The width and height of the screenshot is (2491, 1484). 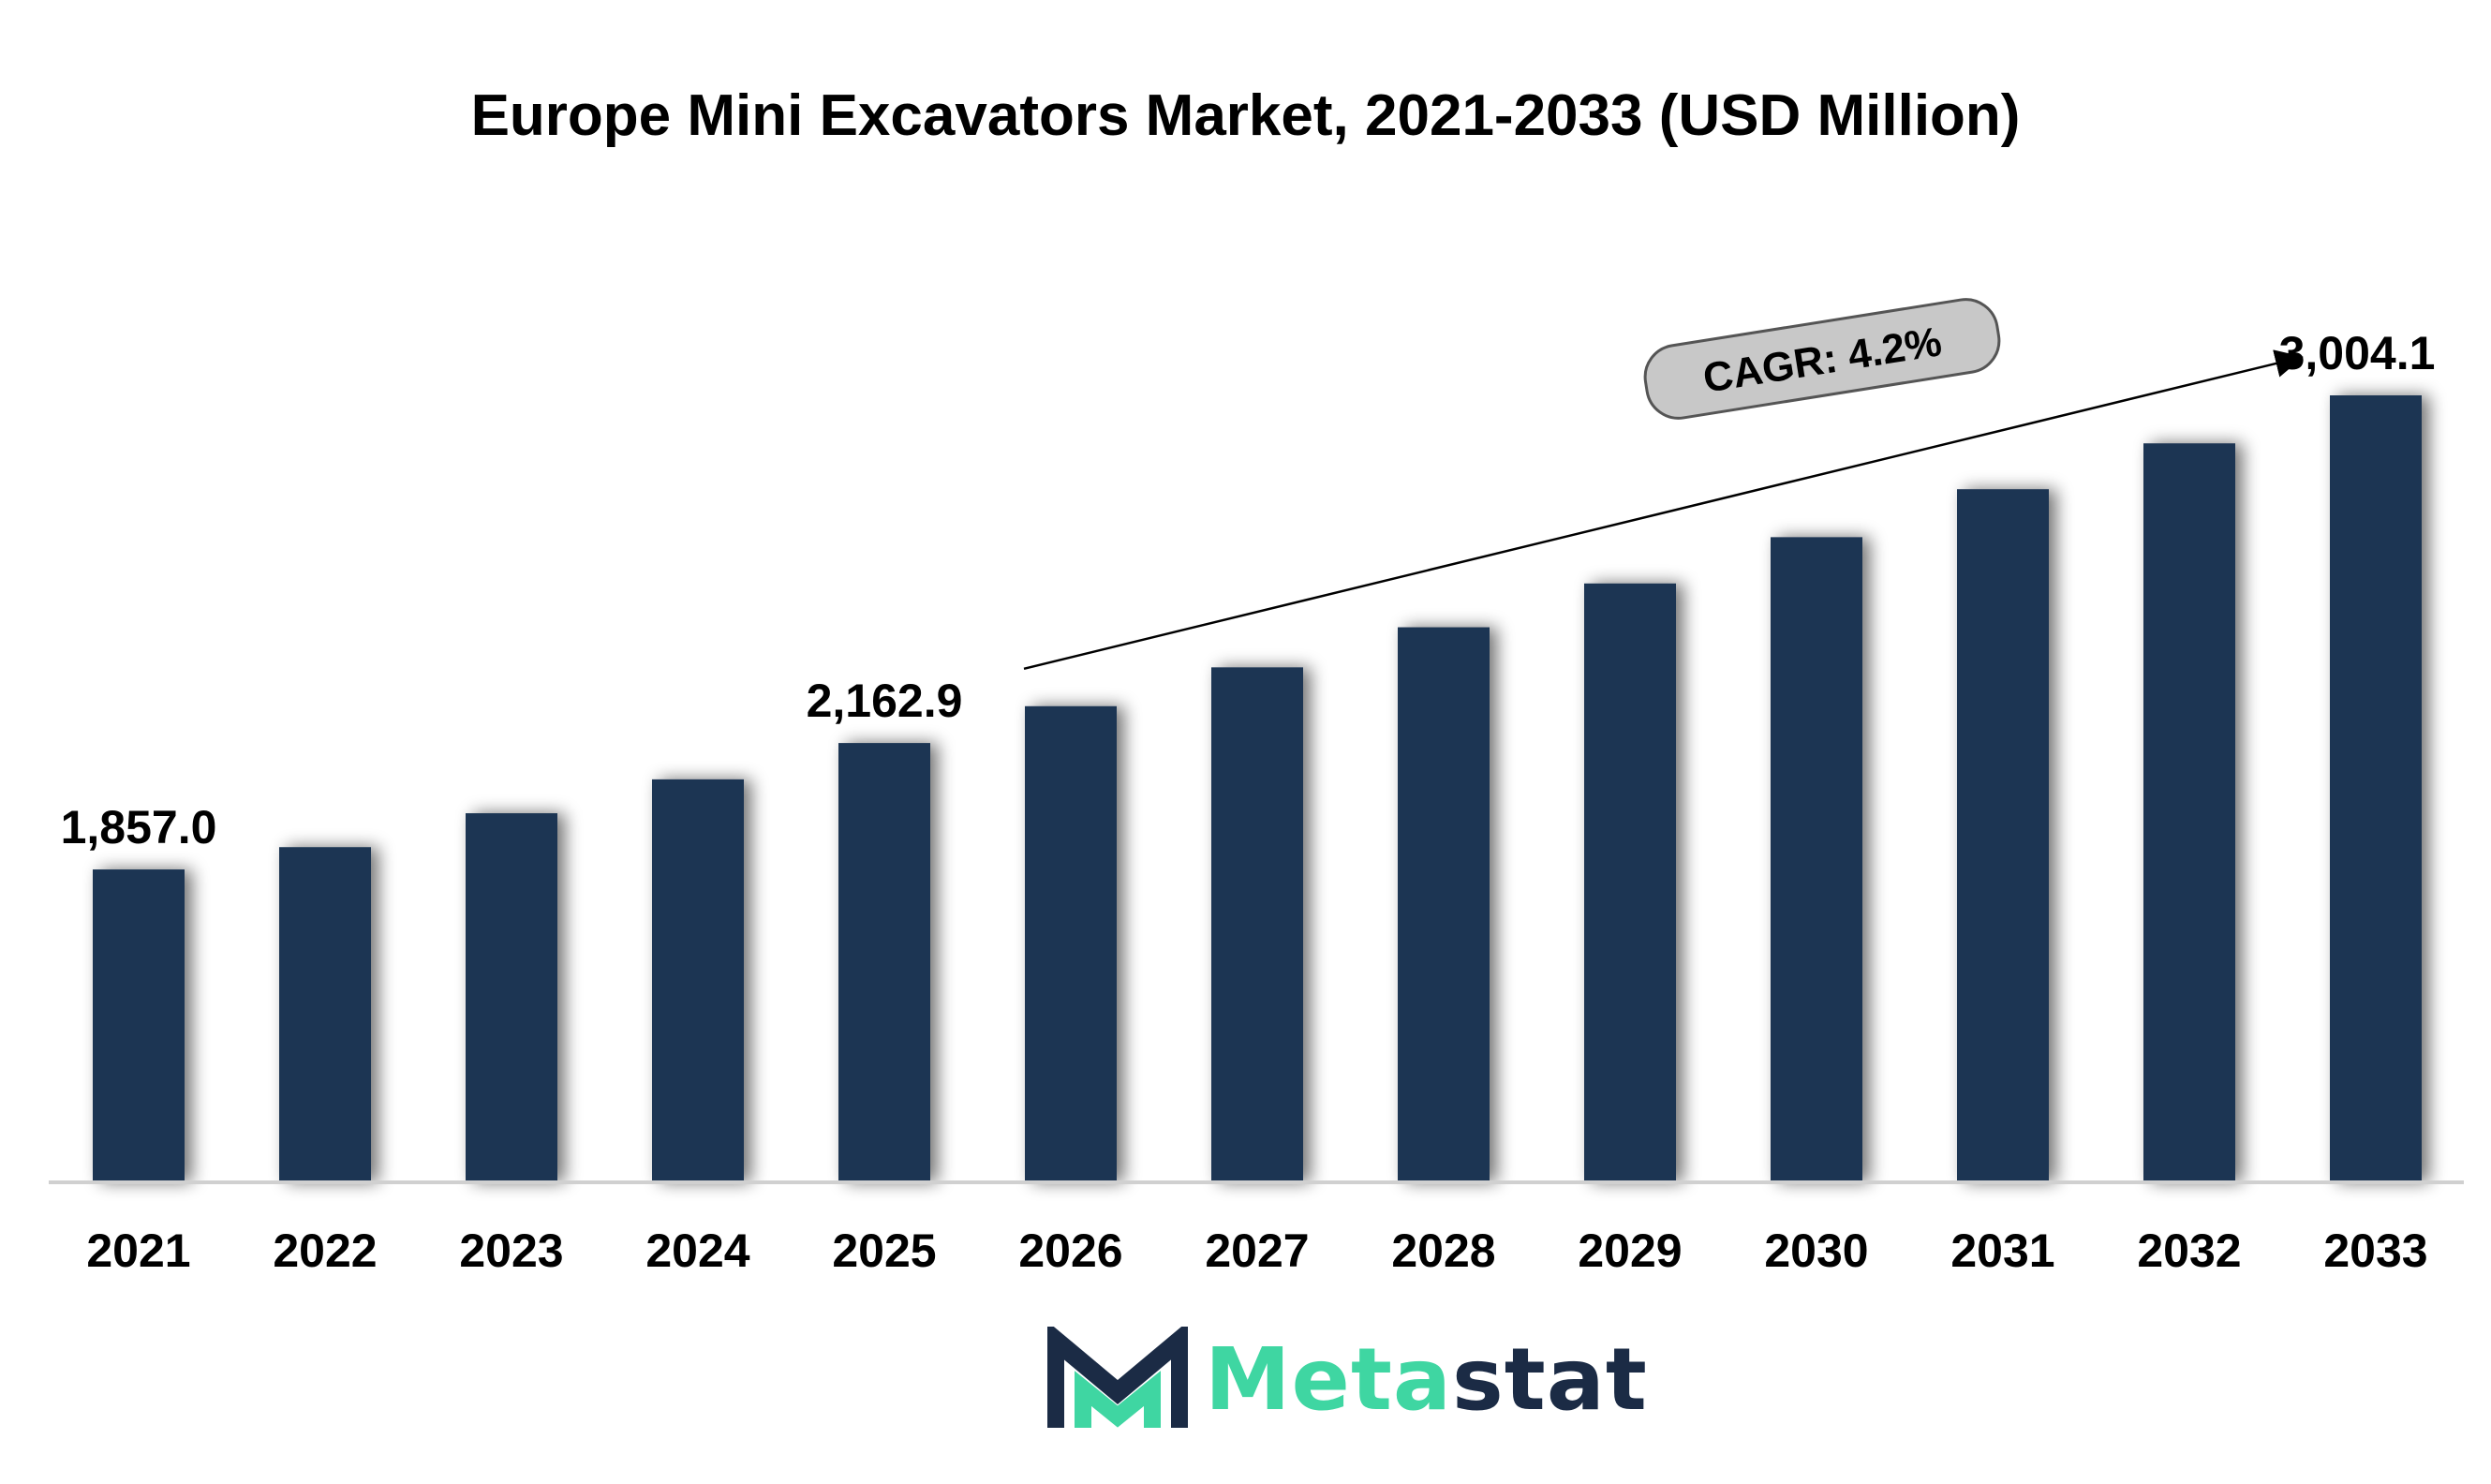 I want to click on bar-2033, so click(x=2376, y=788).